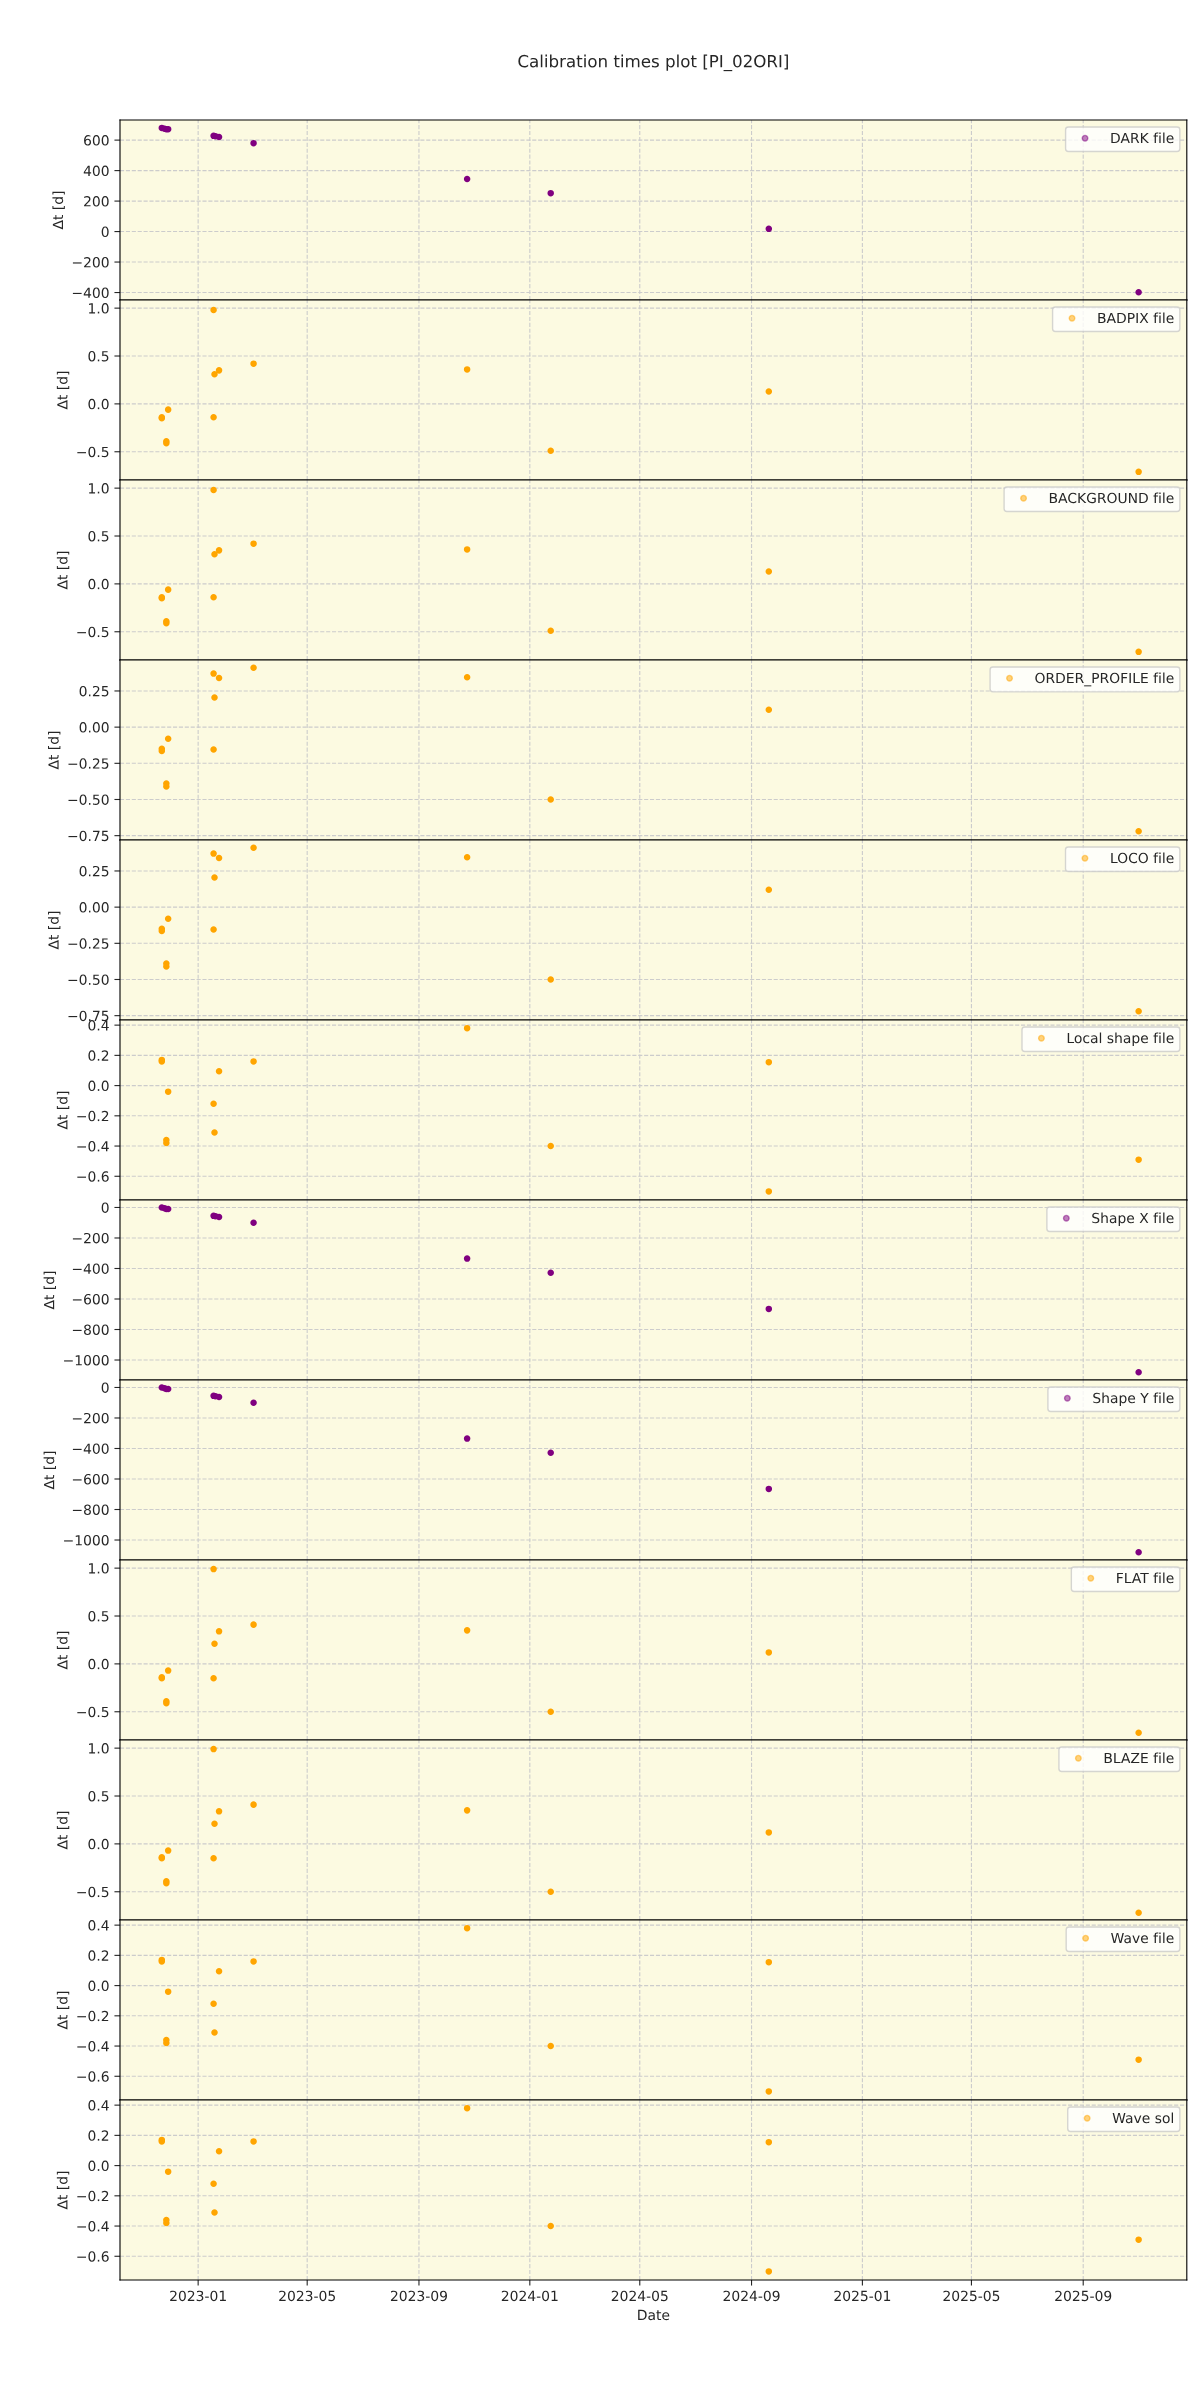  I want to click on legend-label: BLAZE file, so click(1139, 1758).